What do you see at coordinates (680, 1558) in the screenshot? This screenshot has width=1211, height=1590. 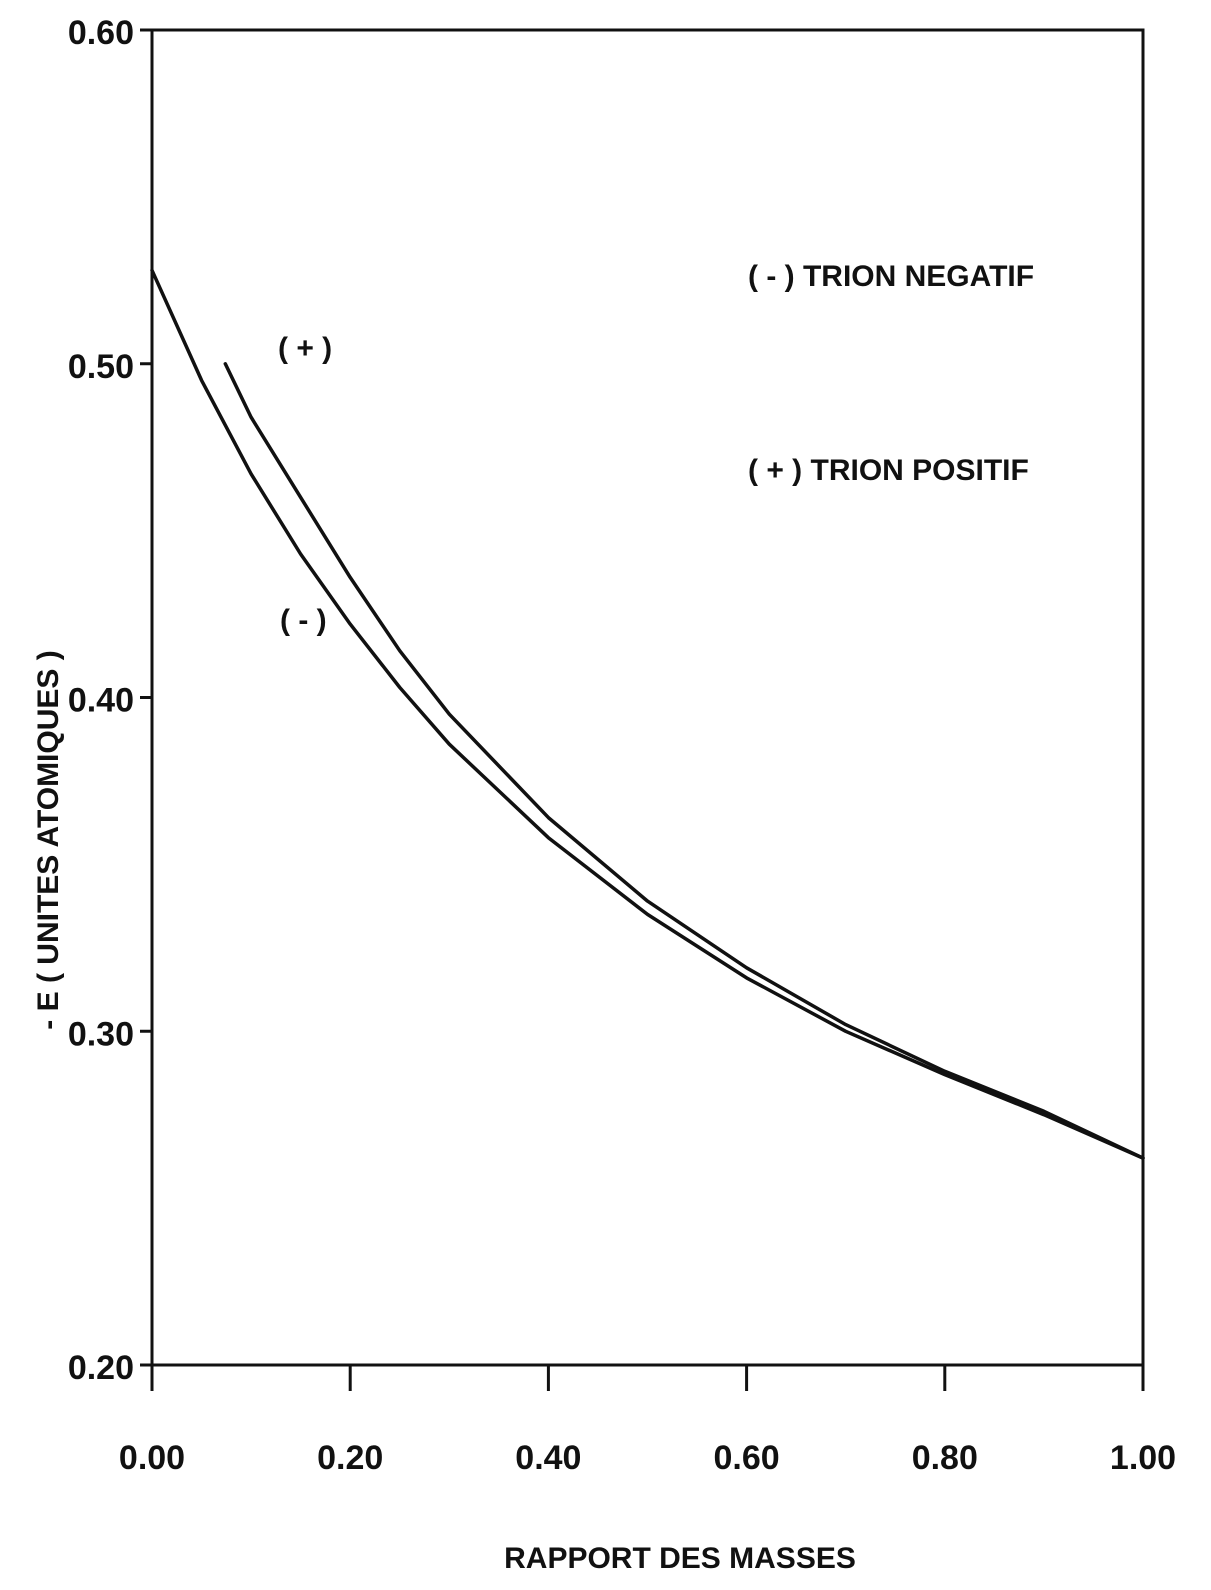 I see `x-axis-title: RAPPORT DES MASSES` at bounding box center [680, 1558].